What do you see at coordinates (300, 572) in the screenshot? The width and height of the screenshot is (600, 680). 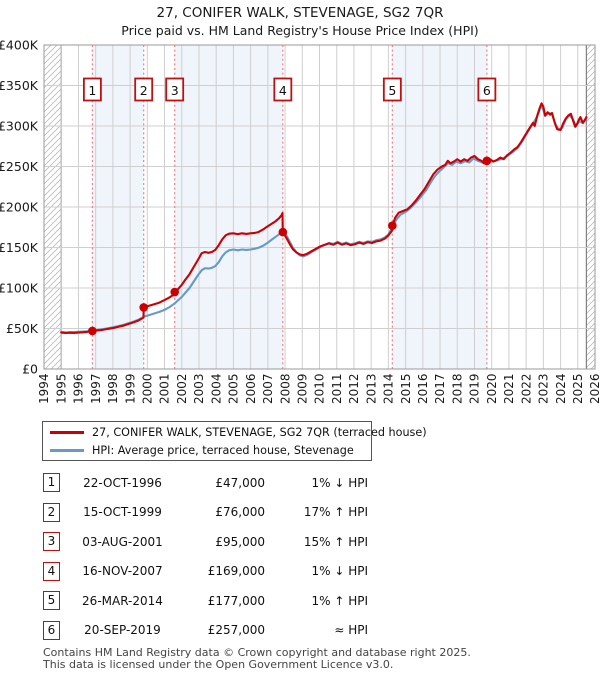 I see `sale-table-row: 4 16-NOV-2007 £169,000 1% ↓ HPI` at bounding box center [300, 572].